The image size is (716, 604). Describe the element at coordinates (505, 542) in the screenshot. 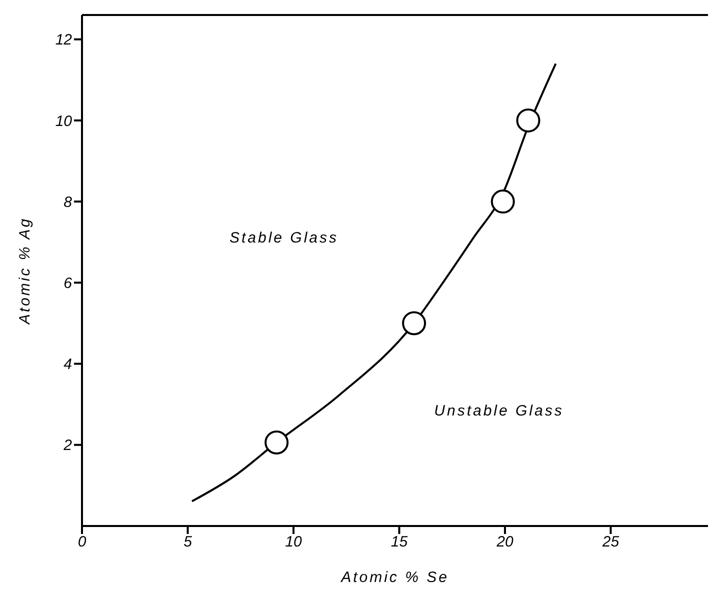

I see `x-tick-label: 20` at that location.